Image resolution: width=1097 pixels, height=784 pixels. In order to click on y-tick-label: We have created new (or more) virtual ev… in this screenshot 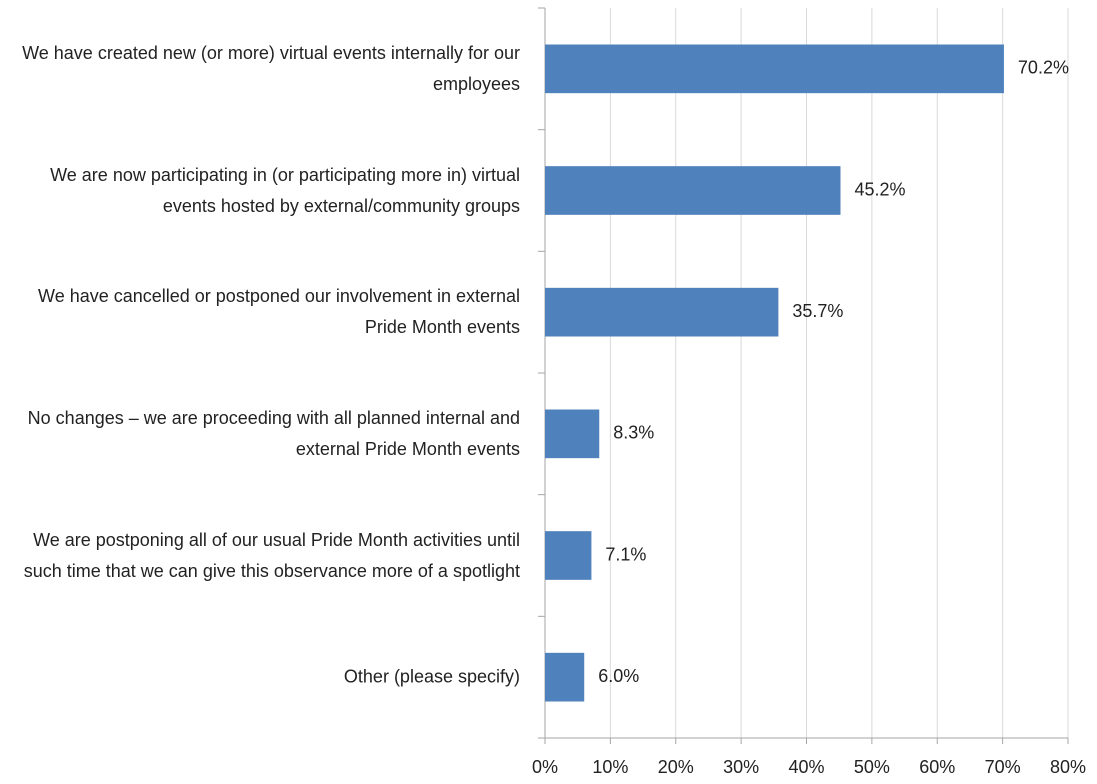, I will do `click(271, 68)`.